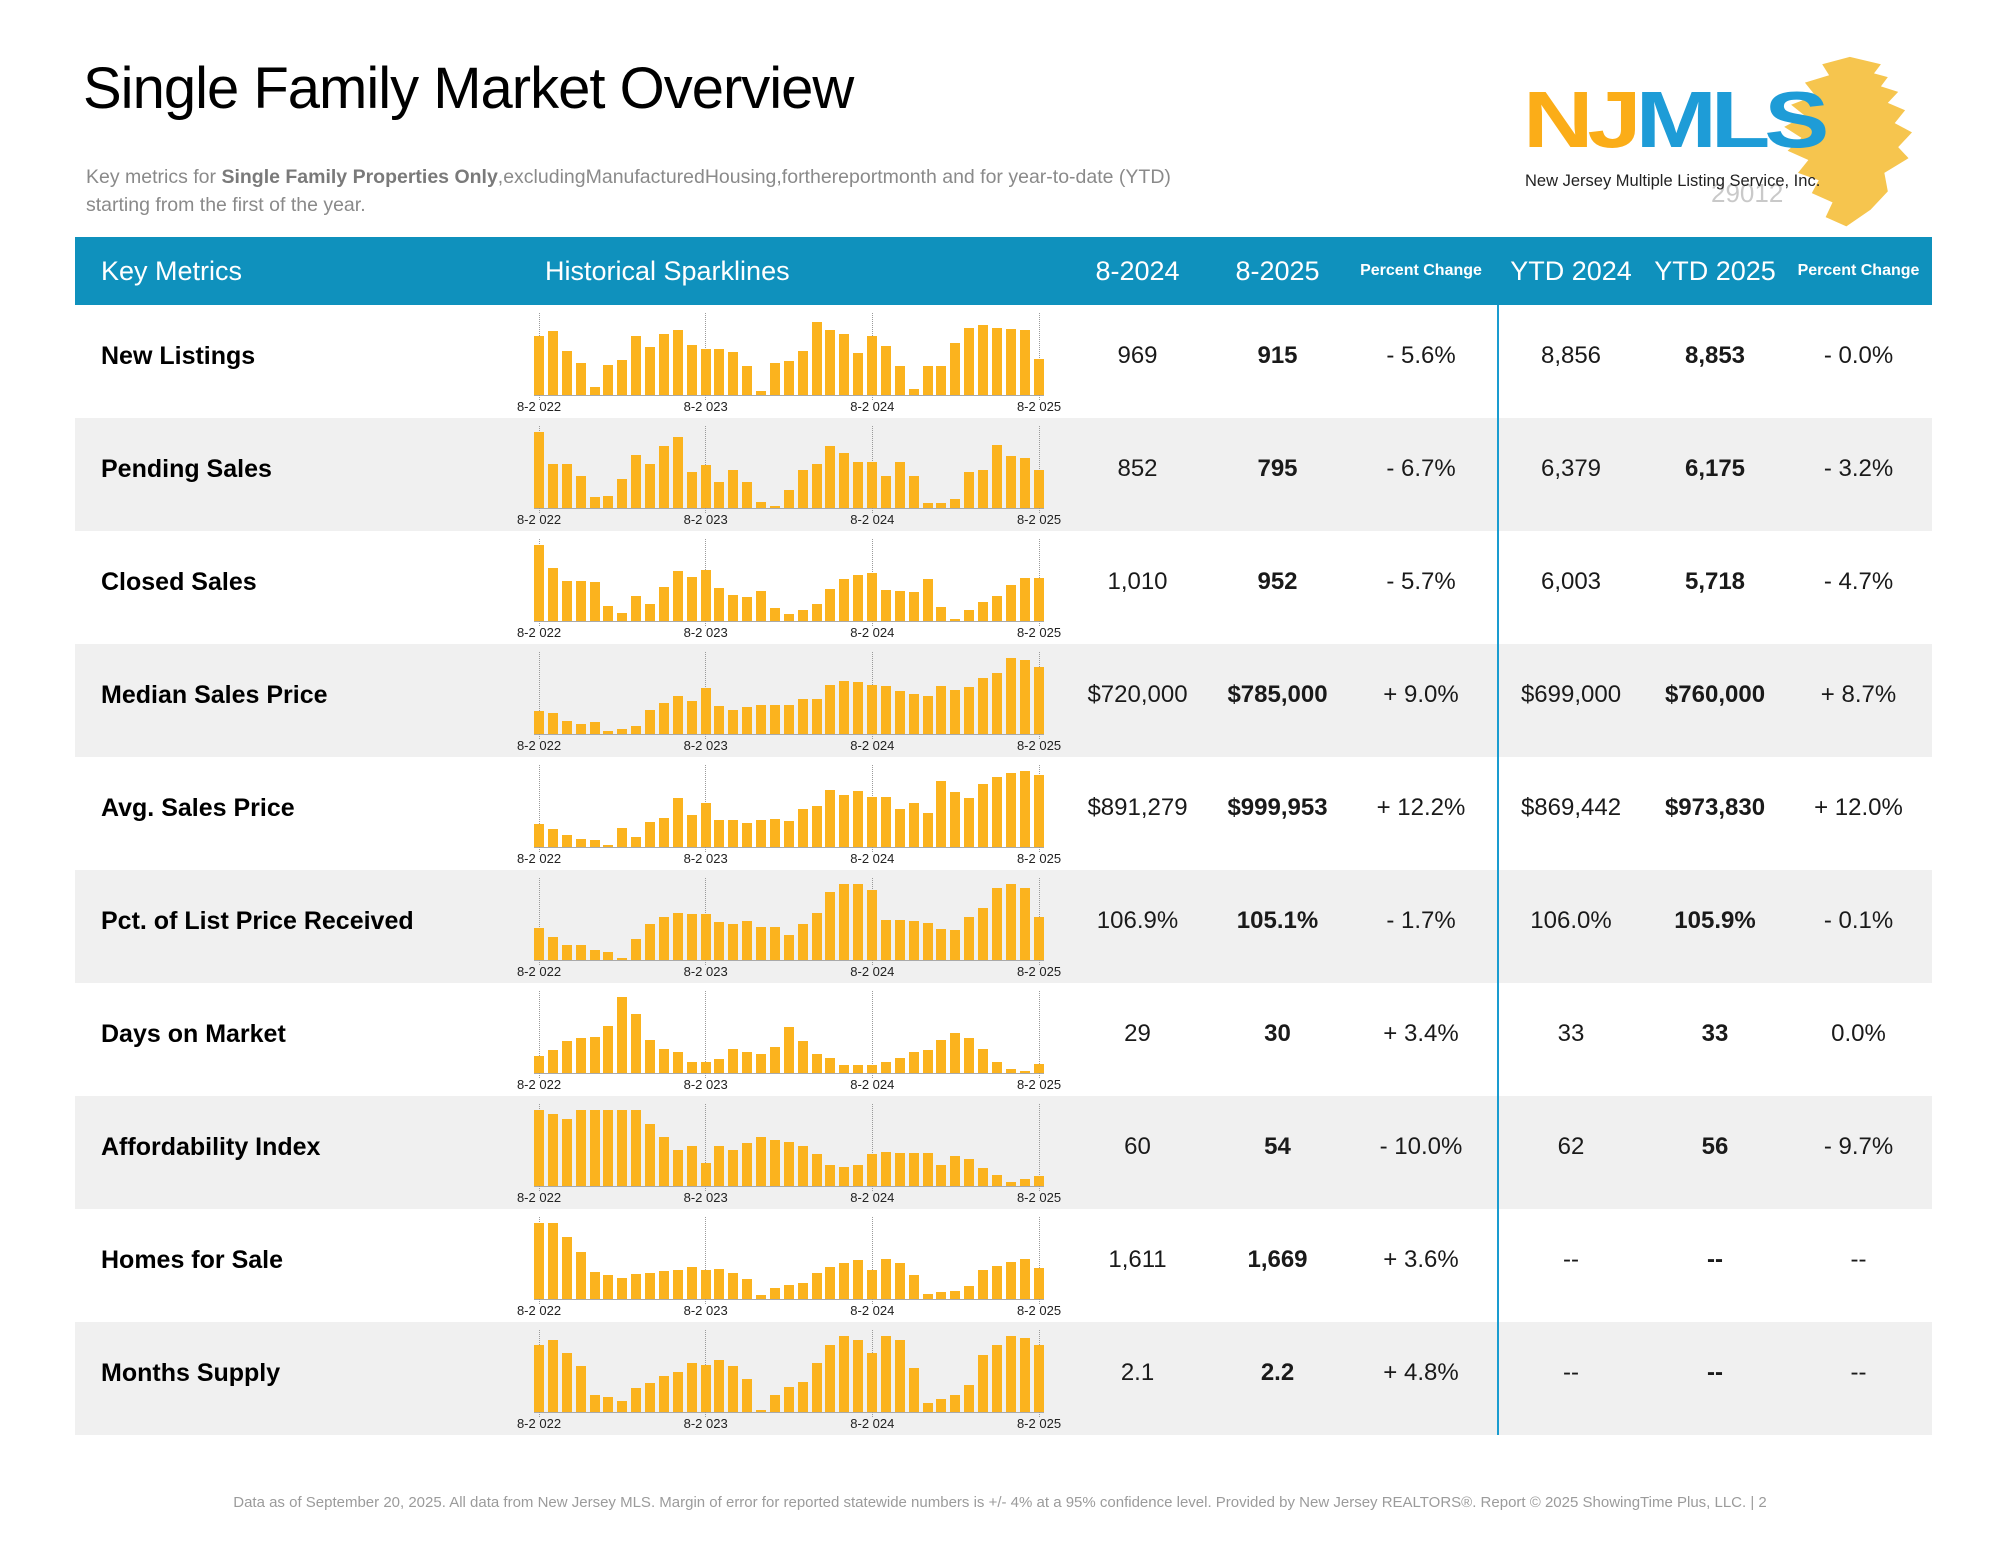 This screenshot has height=1545, width=2000. What do you see at coordinates (1571, 1259) in the screenshot?
I see `value-ytd-prior: --` at bounding box center [1571, 1259].